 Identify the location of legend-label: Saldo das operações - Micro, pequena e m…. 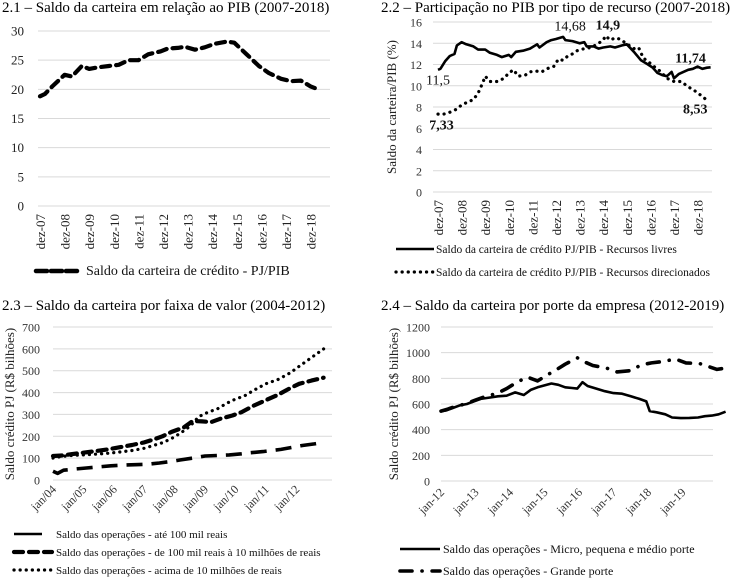
(569, 549).